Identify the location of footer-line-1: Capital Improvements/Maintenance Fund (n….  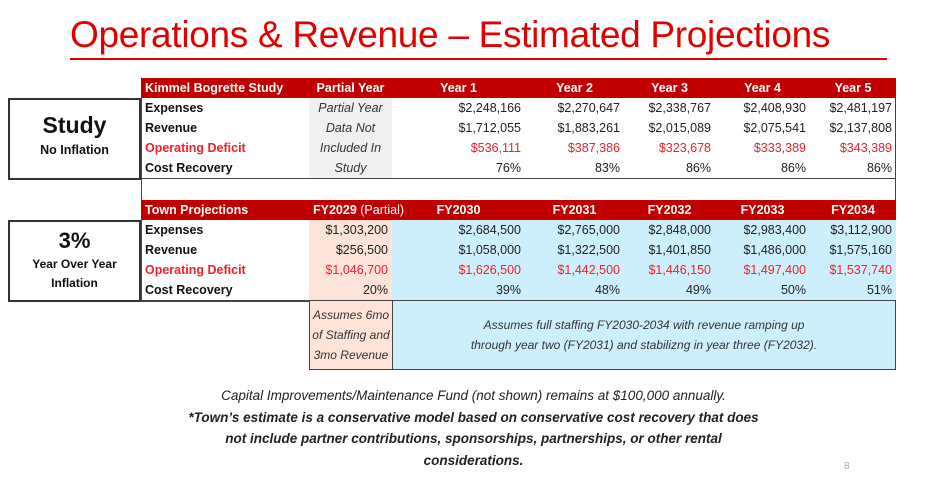
(473, 395).